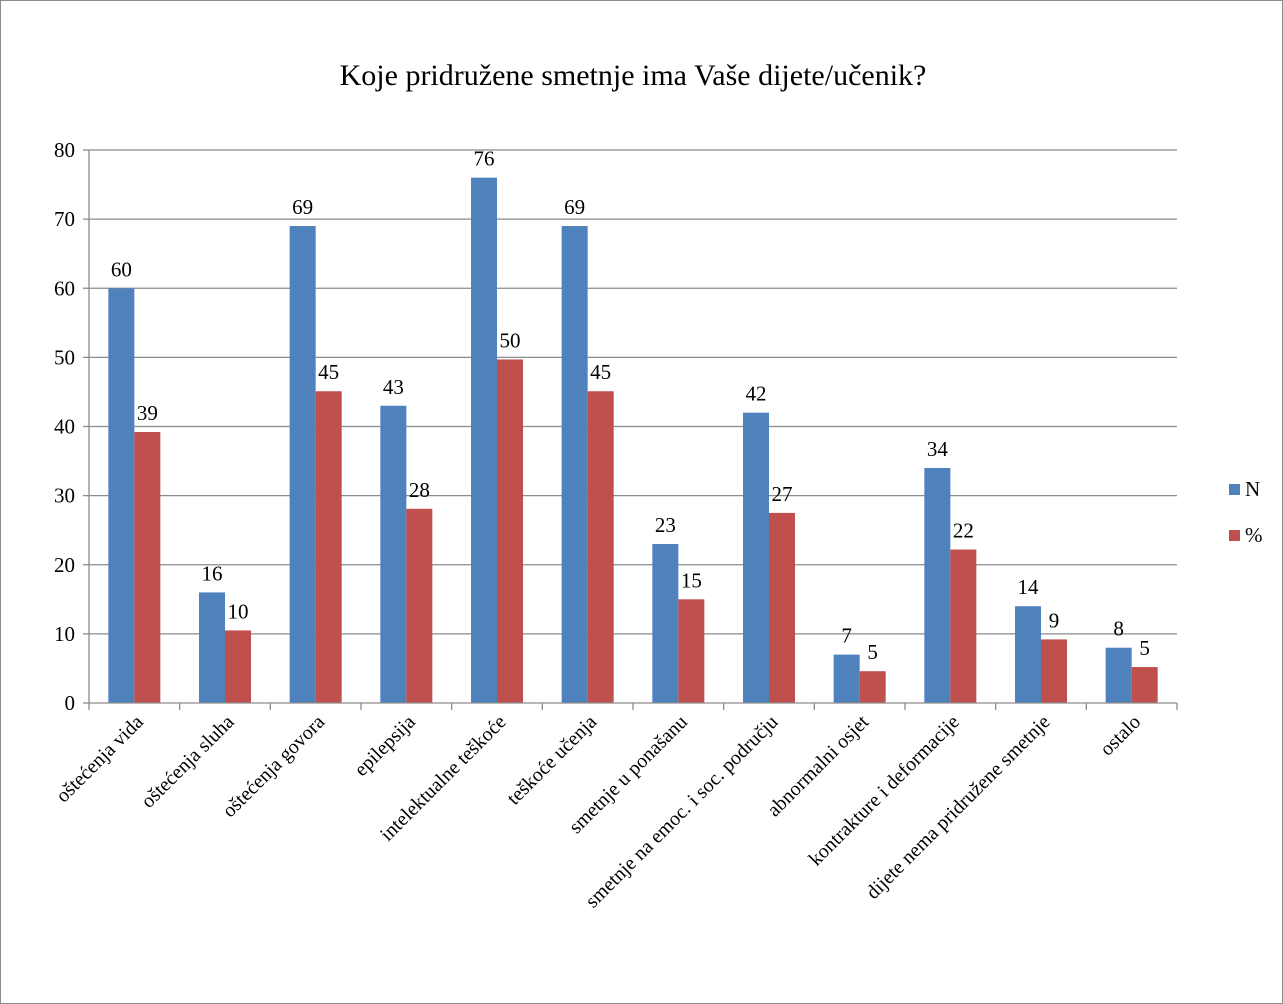 This screenshot has width=1283, height=1004. What do you see at coordinates (1244, 489) in the screenshot?
I see `legend-item-n: N` at bounding box center [1244, 489].